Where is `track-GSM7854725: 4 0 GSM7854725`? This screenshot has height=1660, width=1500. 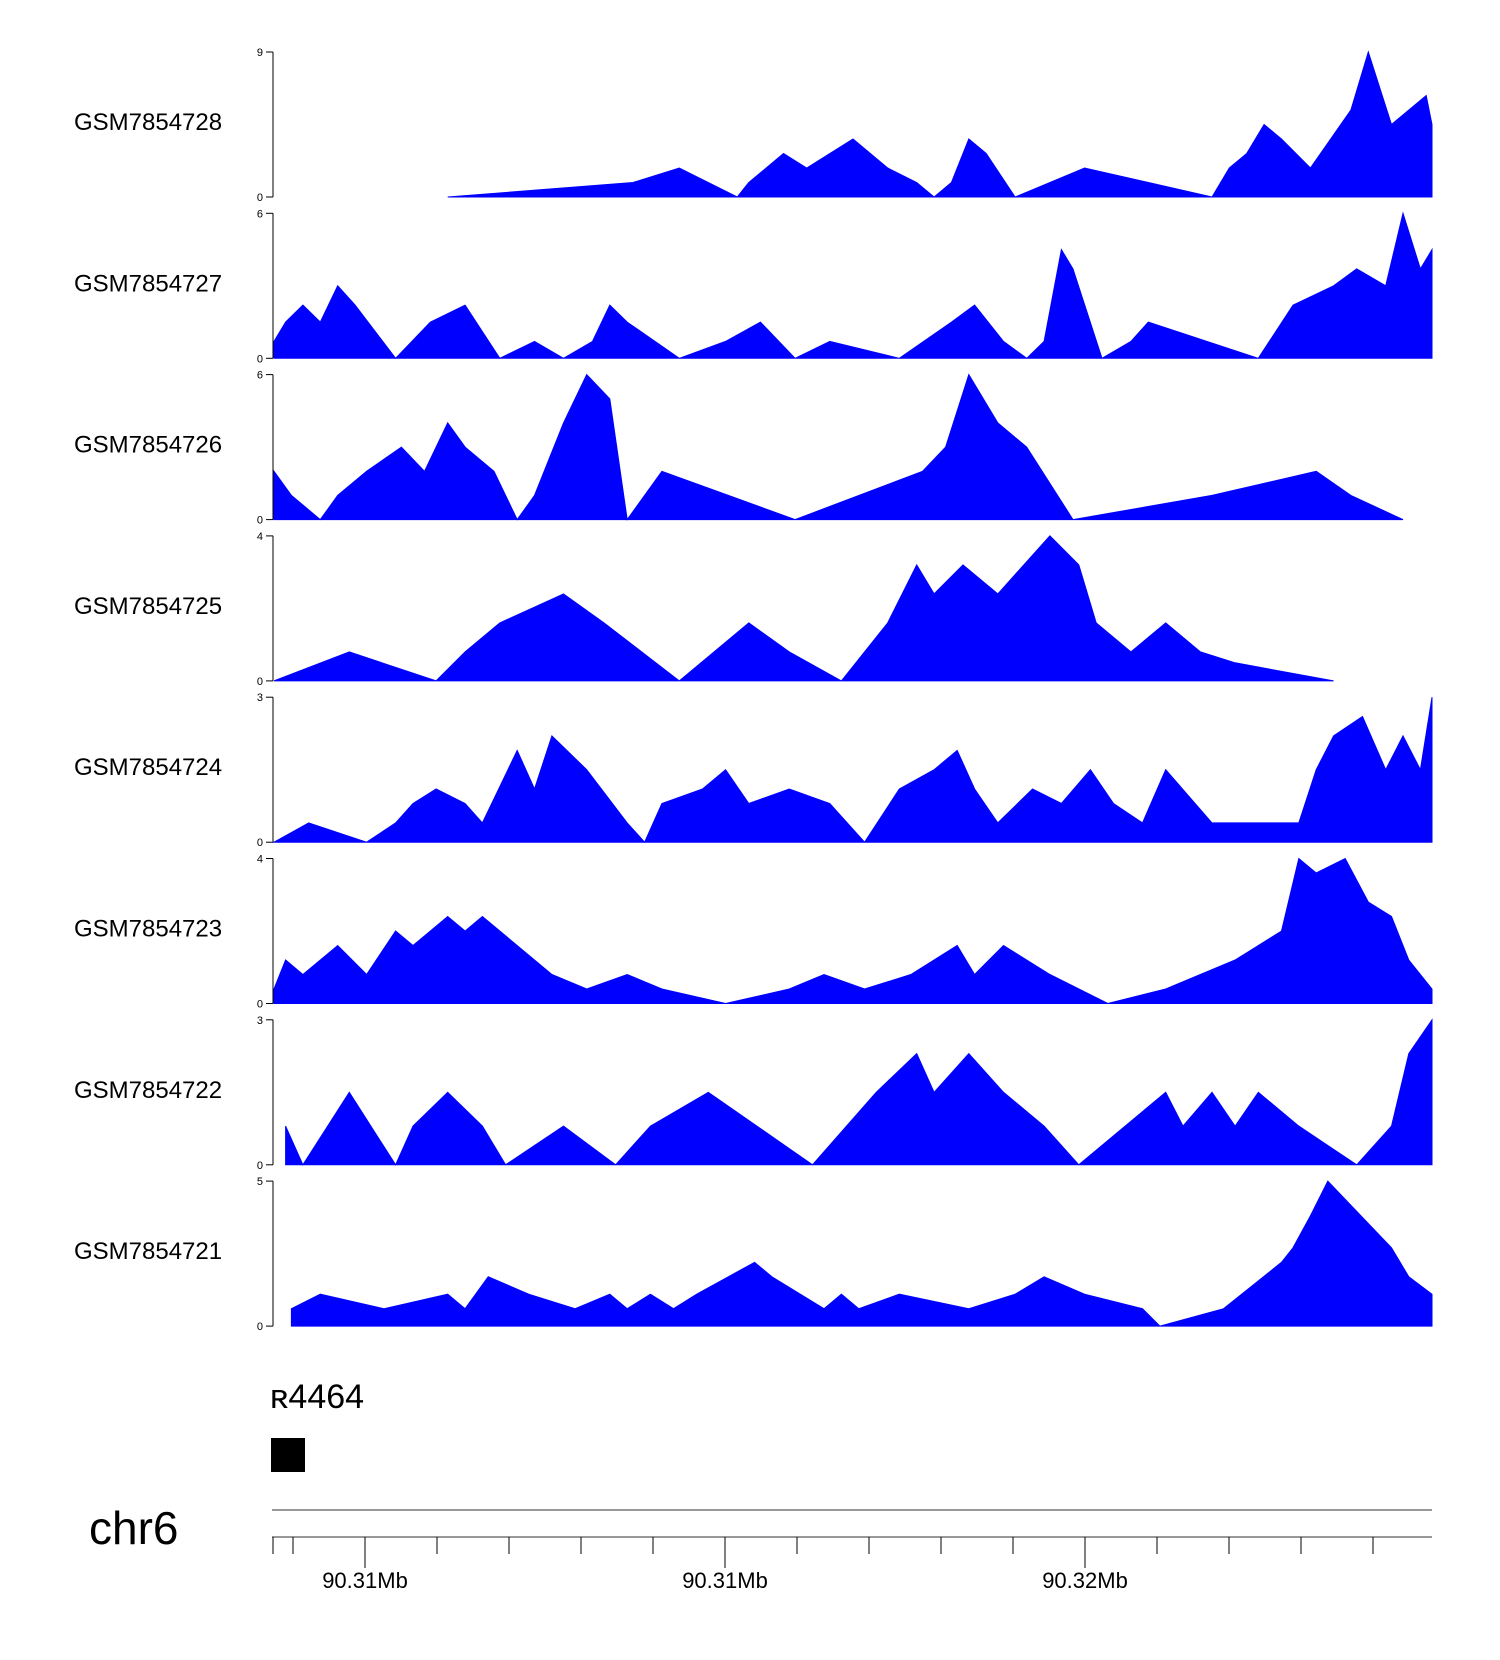 track-GSM7854725: 4 0 GSM7854725 is located at coordinates (704, 609).